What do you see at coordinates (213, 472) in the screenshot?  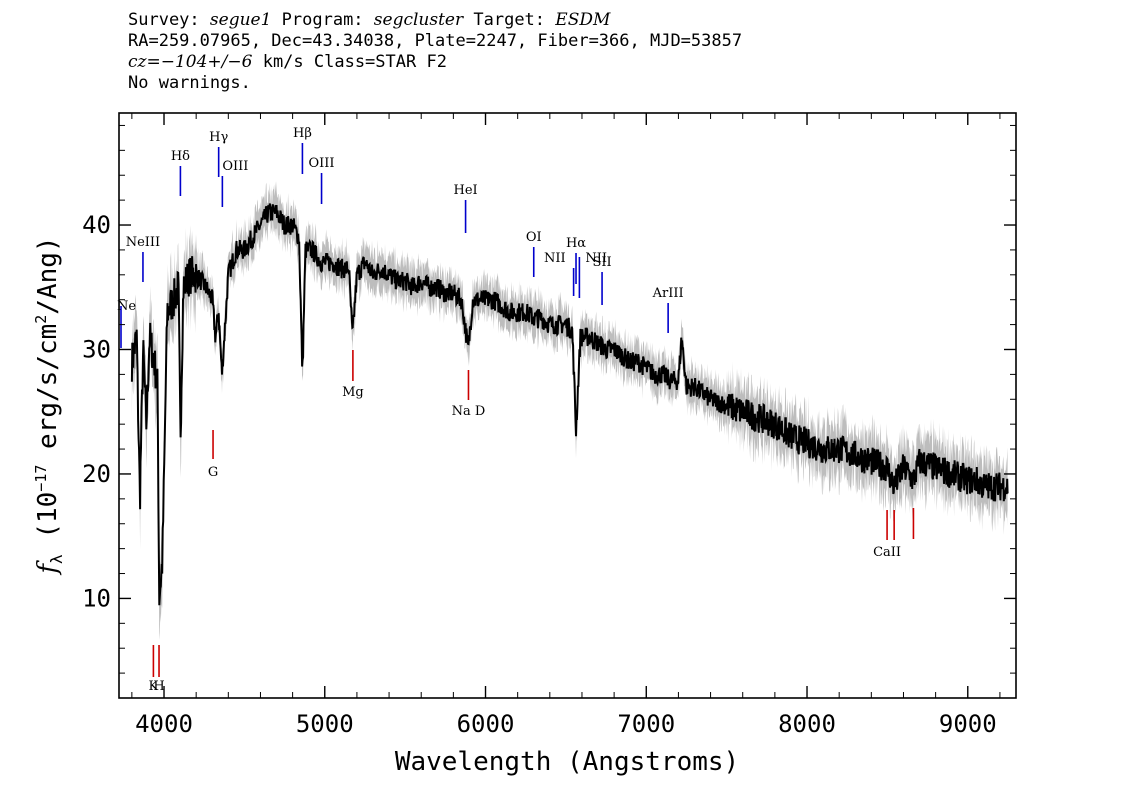 I see `line-label: G` at bounding box center [213, 472].